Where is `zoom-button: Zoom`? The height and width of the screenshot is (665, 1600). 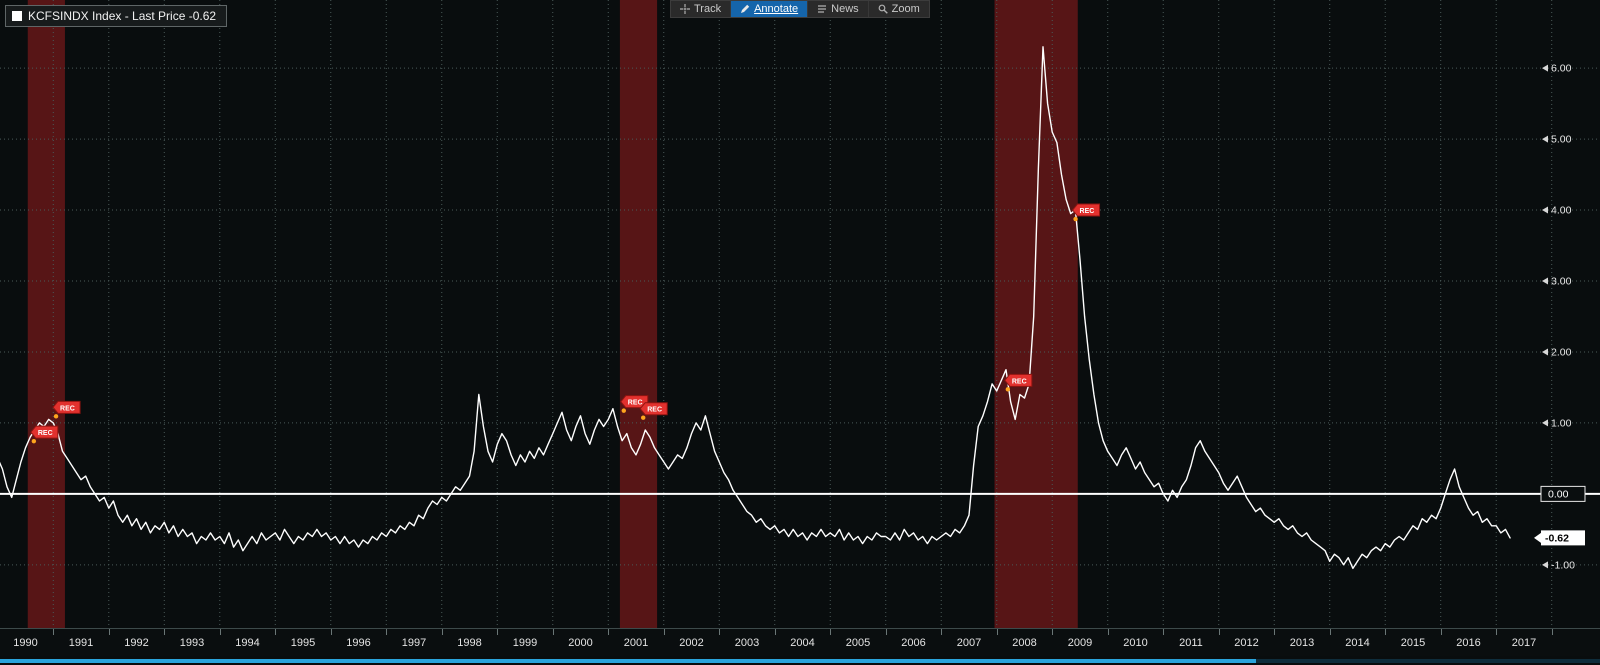
zoom-button: Zoom is located at coordinates (899, 9).